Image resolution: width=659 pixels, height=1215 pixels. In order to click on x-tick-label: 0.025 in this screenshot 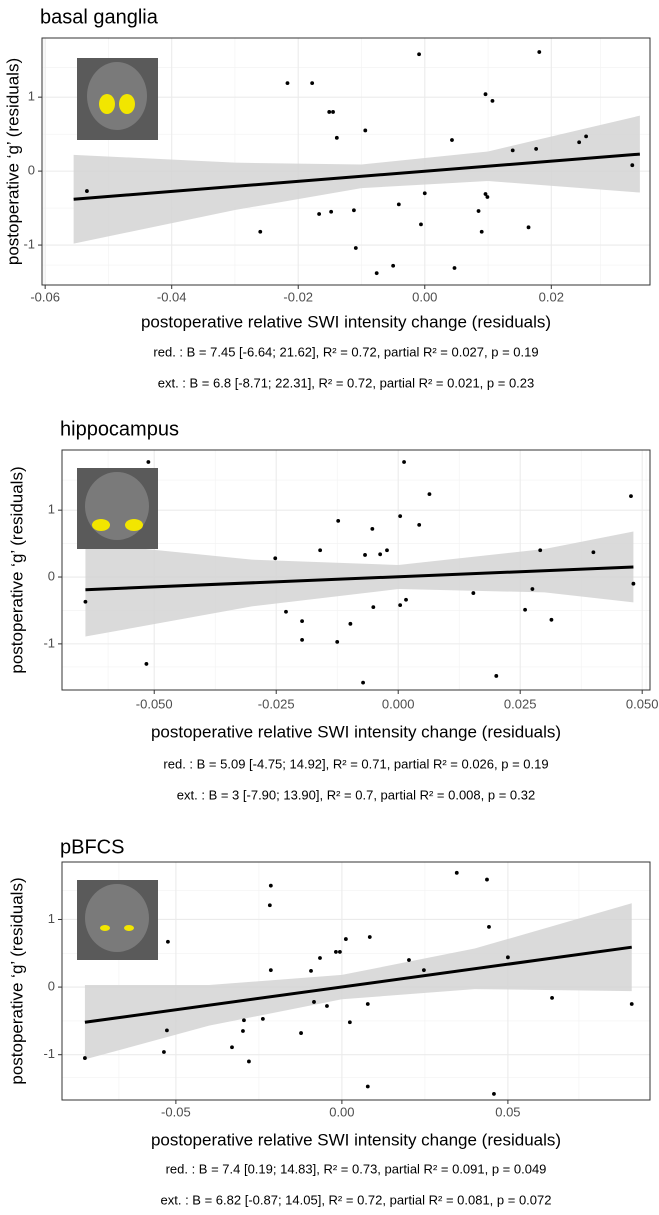, I will do `click(520, 703)`.